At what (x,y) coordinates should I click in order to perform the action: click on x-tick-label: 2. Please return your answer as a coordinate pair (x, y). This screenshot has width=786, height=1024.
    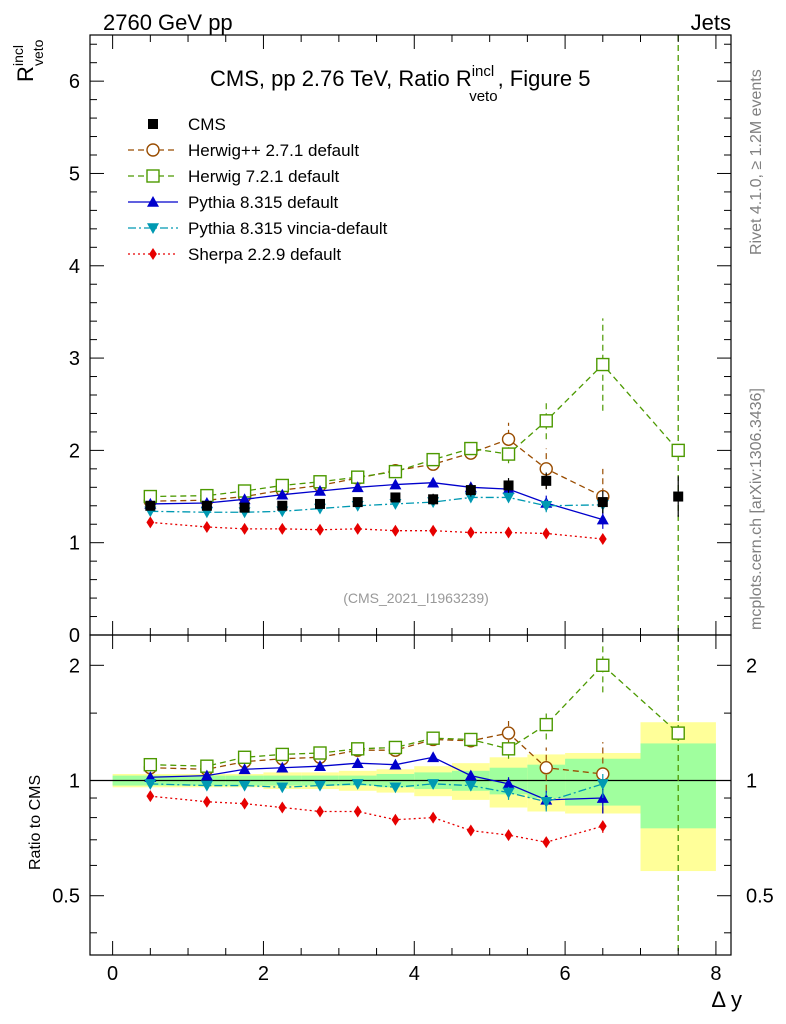
    Looking at the image, I should click on (263, 974).